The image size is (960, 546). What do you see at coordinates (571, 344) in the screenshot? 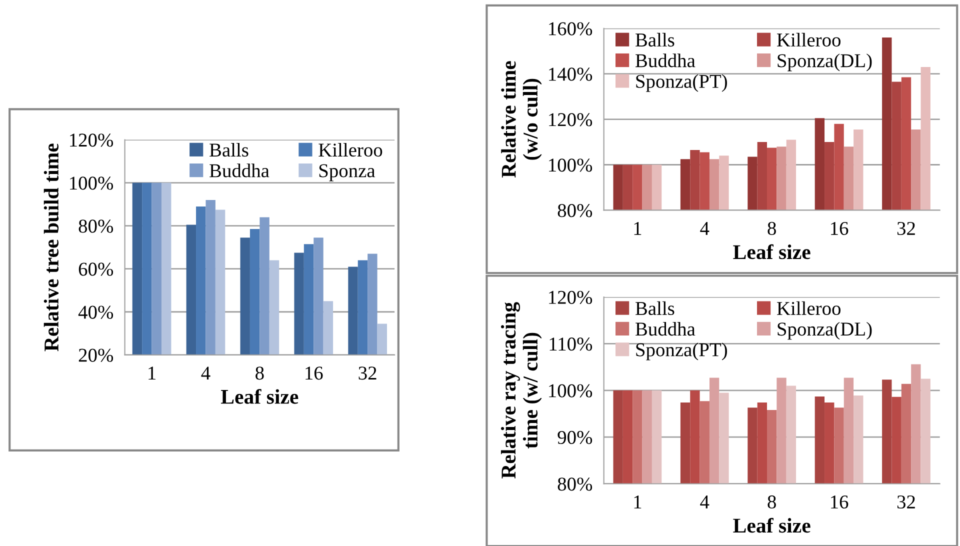
I see `y-tick-label: 110%` at bounding box center [571, 344].